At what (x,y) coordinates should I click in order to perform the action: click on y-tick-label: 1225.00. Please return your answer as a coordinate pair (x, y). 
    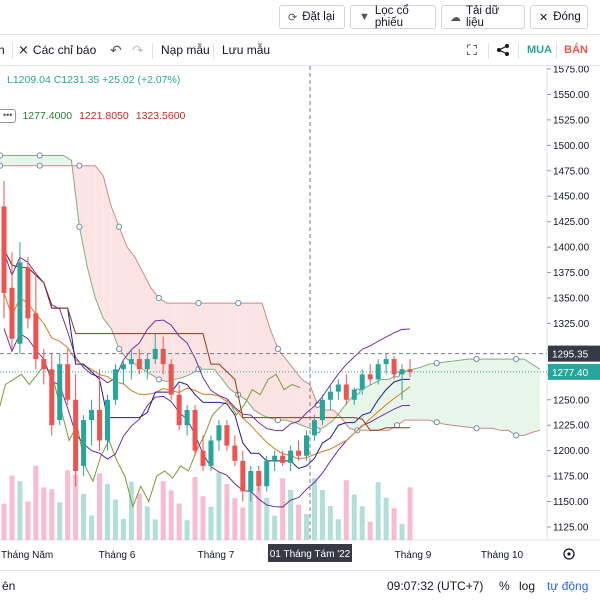
    Looking at the image, I should click on (571, 426).